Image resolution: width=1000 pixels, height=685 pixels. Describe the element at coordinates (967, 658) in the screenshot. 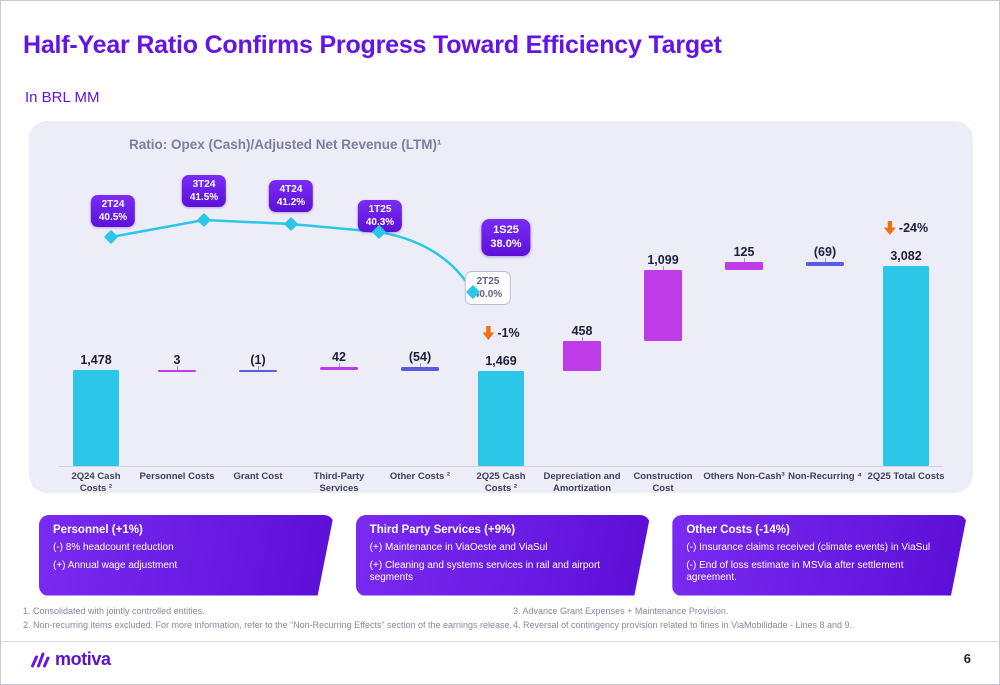

I see `page-number: 6` at that location.